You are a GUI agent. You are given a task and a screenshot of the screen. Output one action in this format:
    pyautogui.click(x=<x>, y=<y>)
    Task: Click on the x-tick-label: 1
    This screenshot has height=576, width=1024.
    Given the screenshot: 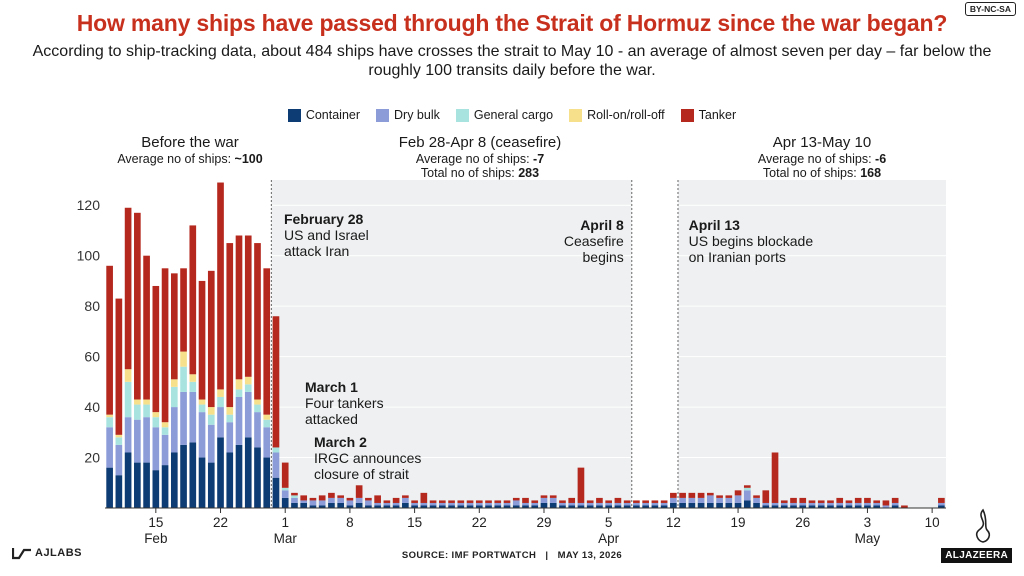 What is the action you would take?
    pyautogui.click(x=285, y=522)
    